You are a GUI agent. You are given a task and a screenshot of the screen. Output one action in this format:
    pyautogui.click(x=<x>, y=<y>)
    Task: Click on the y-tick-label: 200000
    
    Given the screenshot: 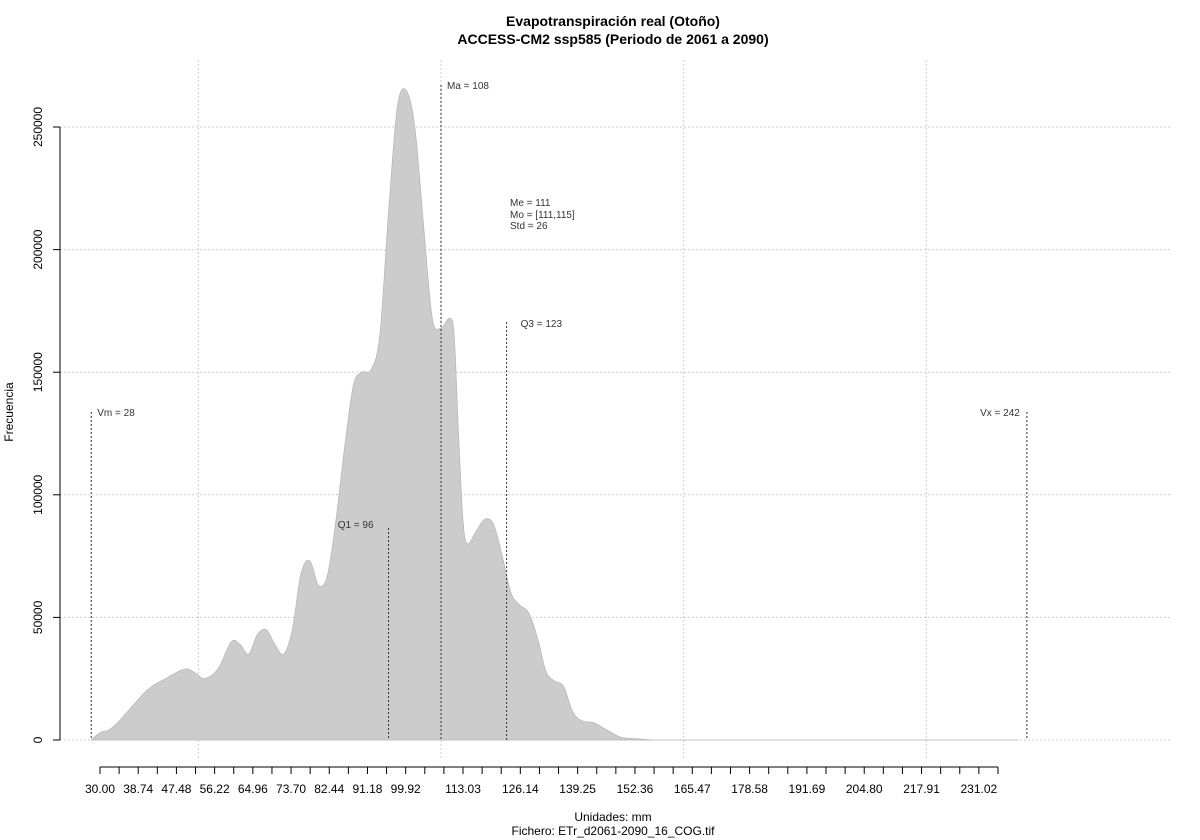 What is the action you would take?
    pyautogui.click(x=38, y=249)
    